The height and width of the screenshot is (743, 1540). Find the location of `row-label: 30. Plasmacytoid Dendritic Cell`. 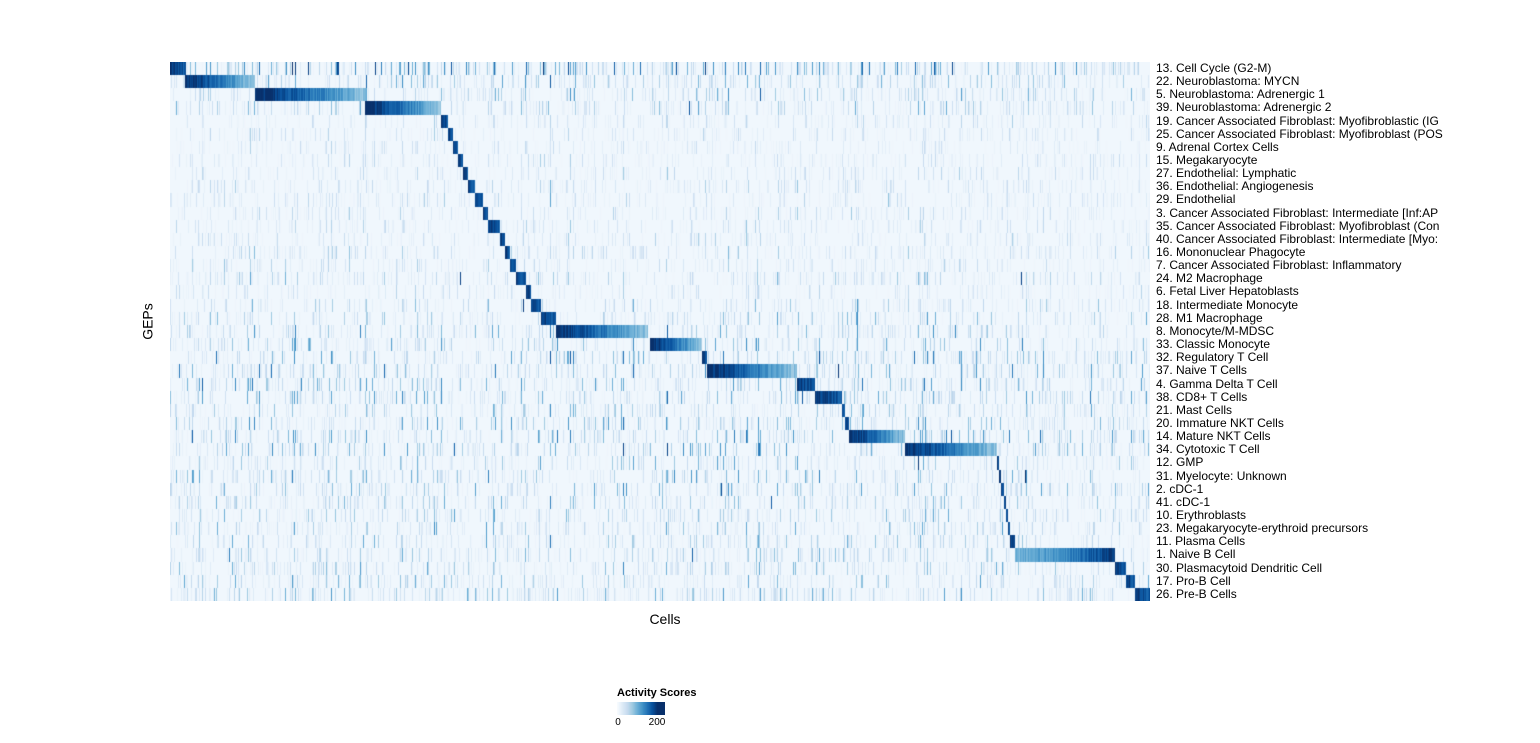

row-label: 30. Plasmacytoid Dendritic Cell is located at coordinates (1239, 567).